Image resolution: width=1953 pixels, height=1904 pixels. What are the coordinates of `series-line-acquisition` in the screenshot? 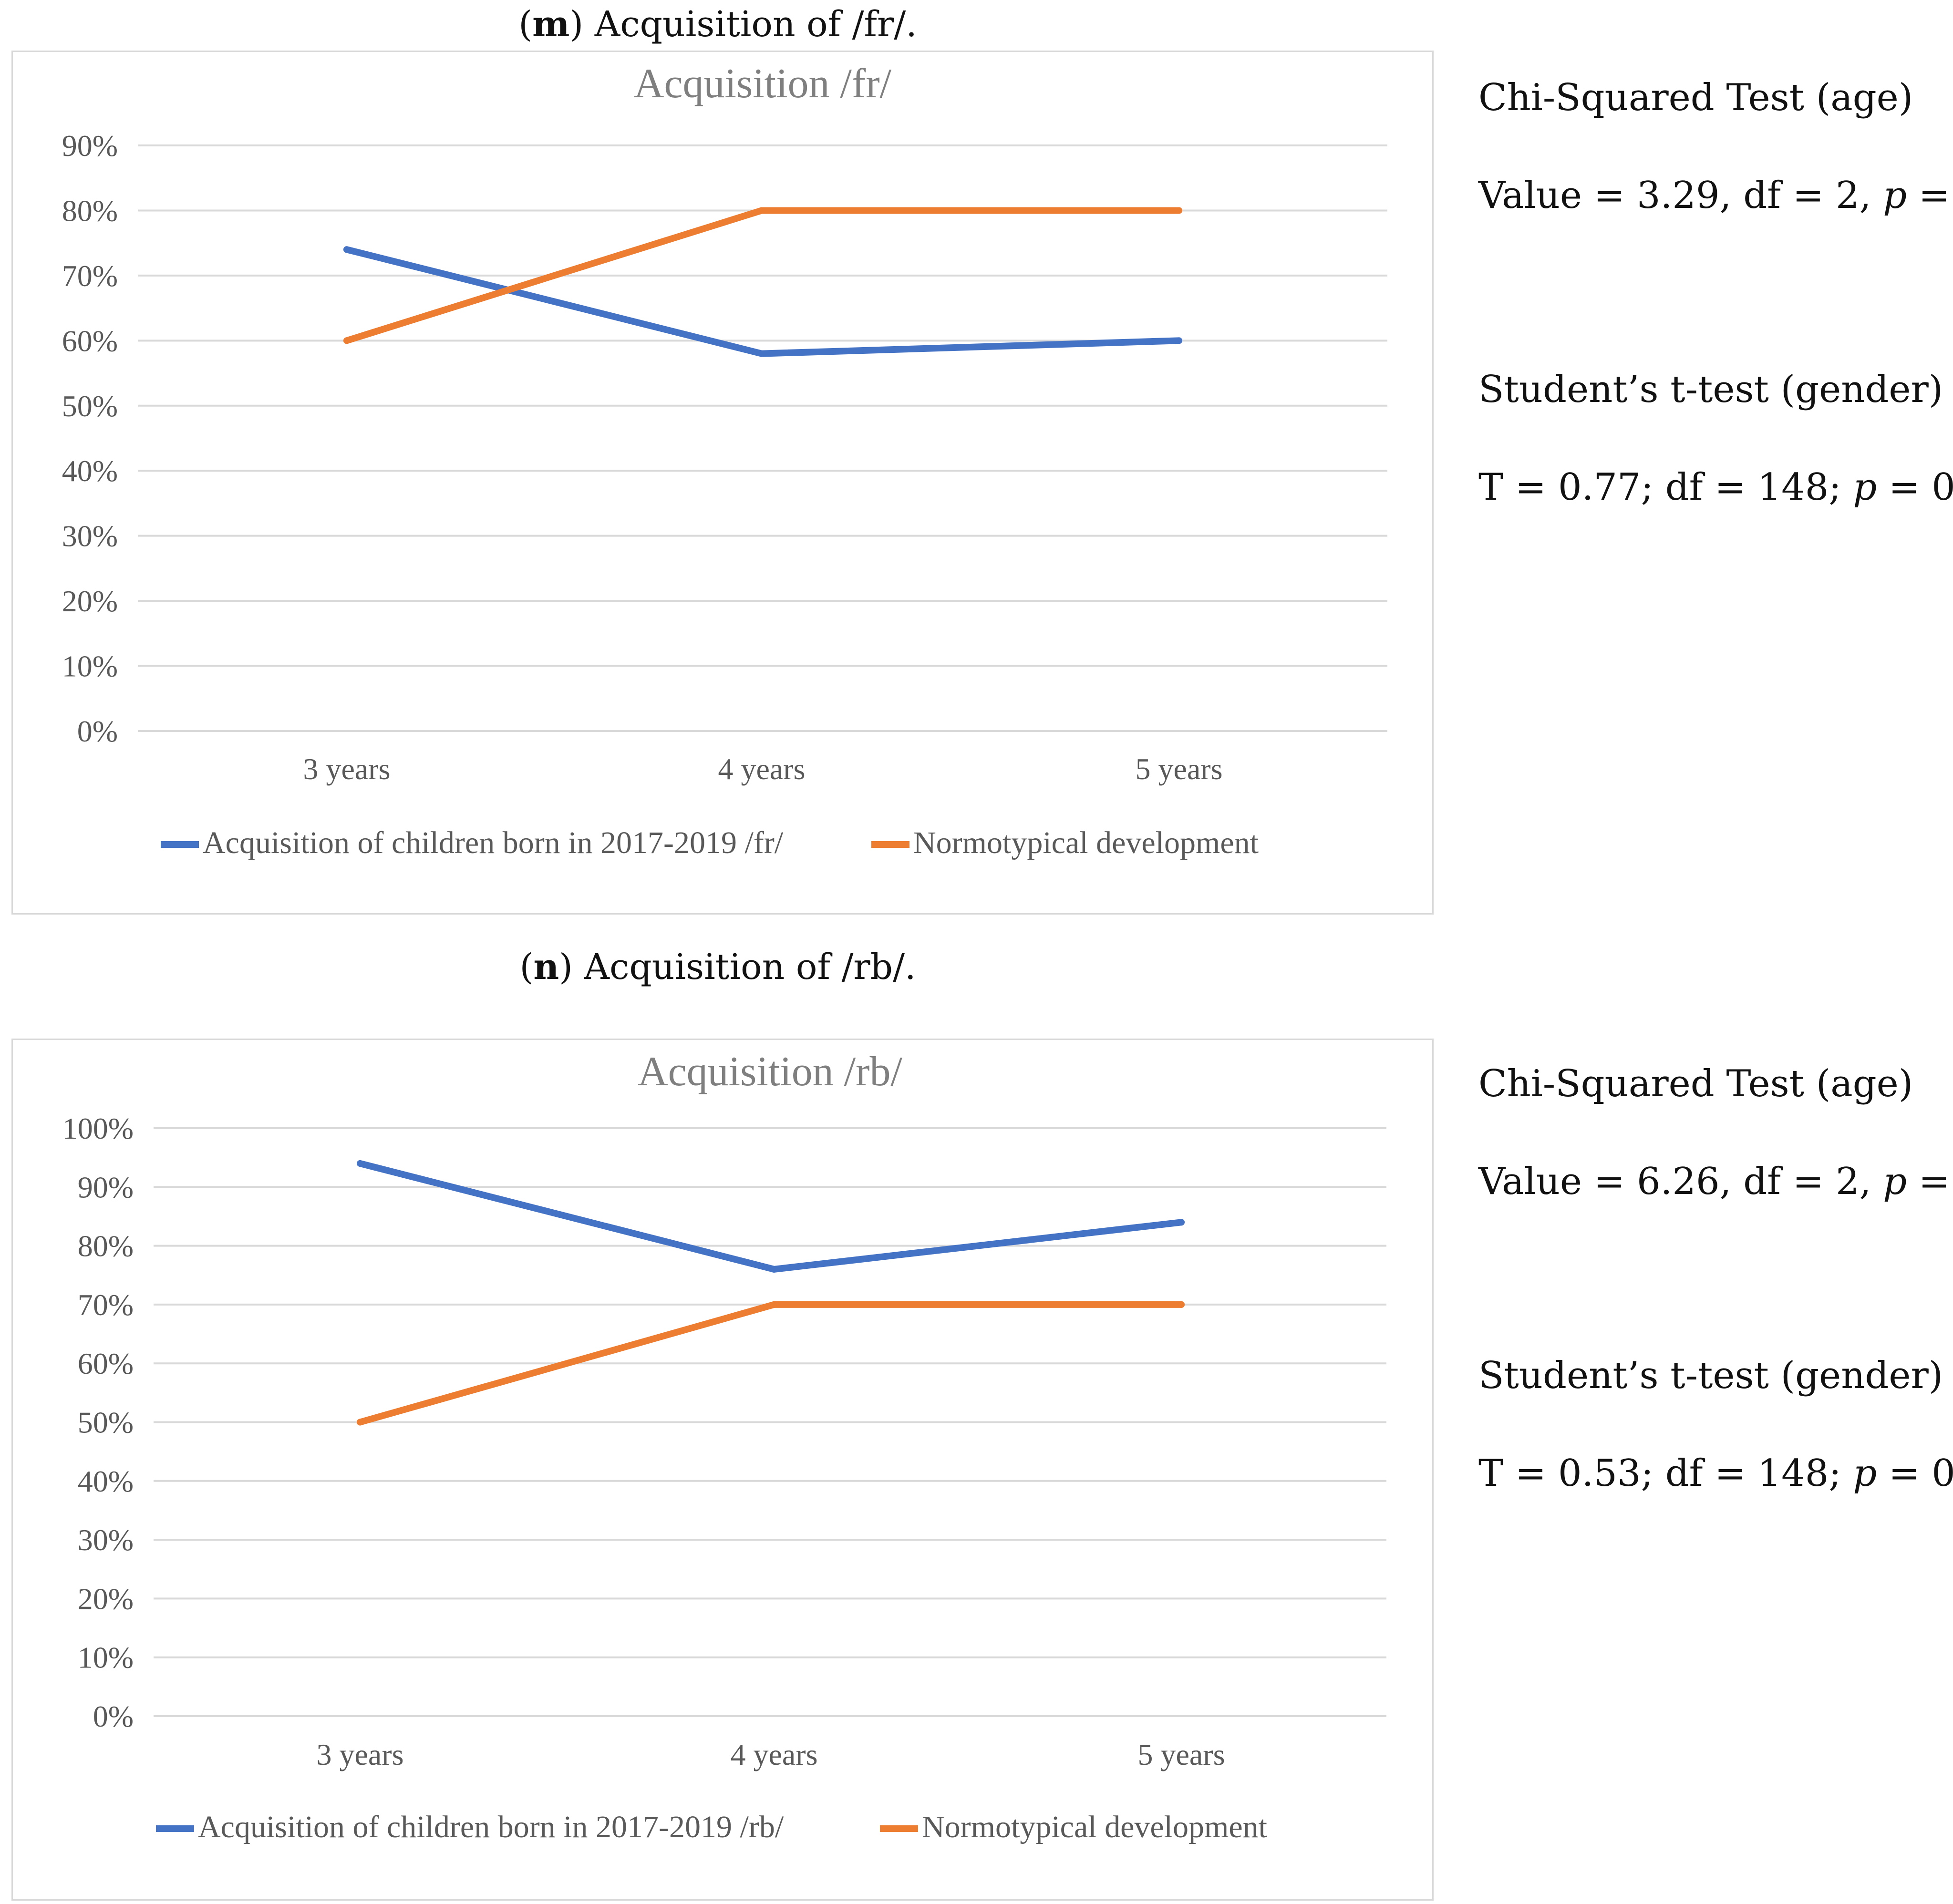 It's located at (771, 1216).